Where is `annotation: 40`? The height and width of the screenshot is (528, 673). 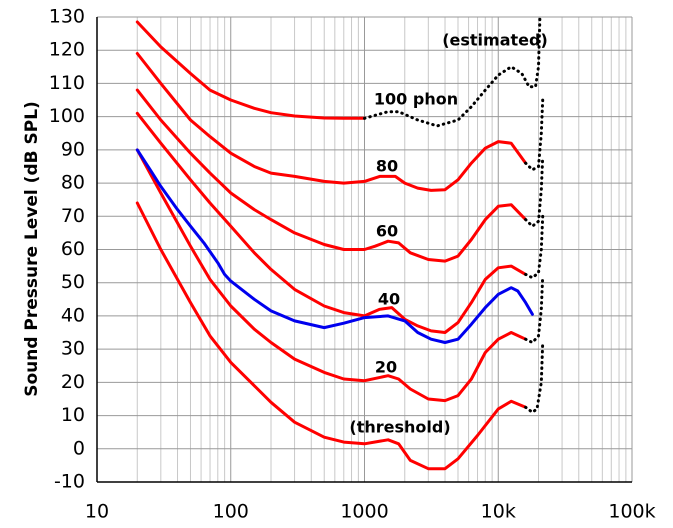
annotation: 40 is located at coordinates (389, 299).